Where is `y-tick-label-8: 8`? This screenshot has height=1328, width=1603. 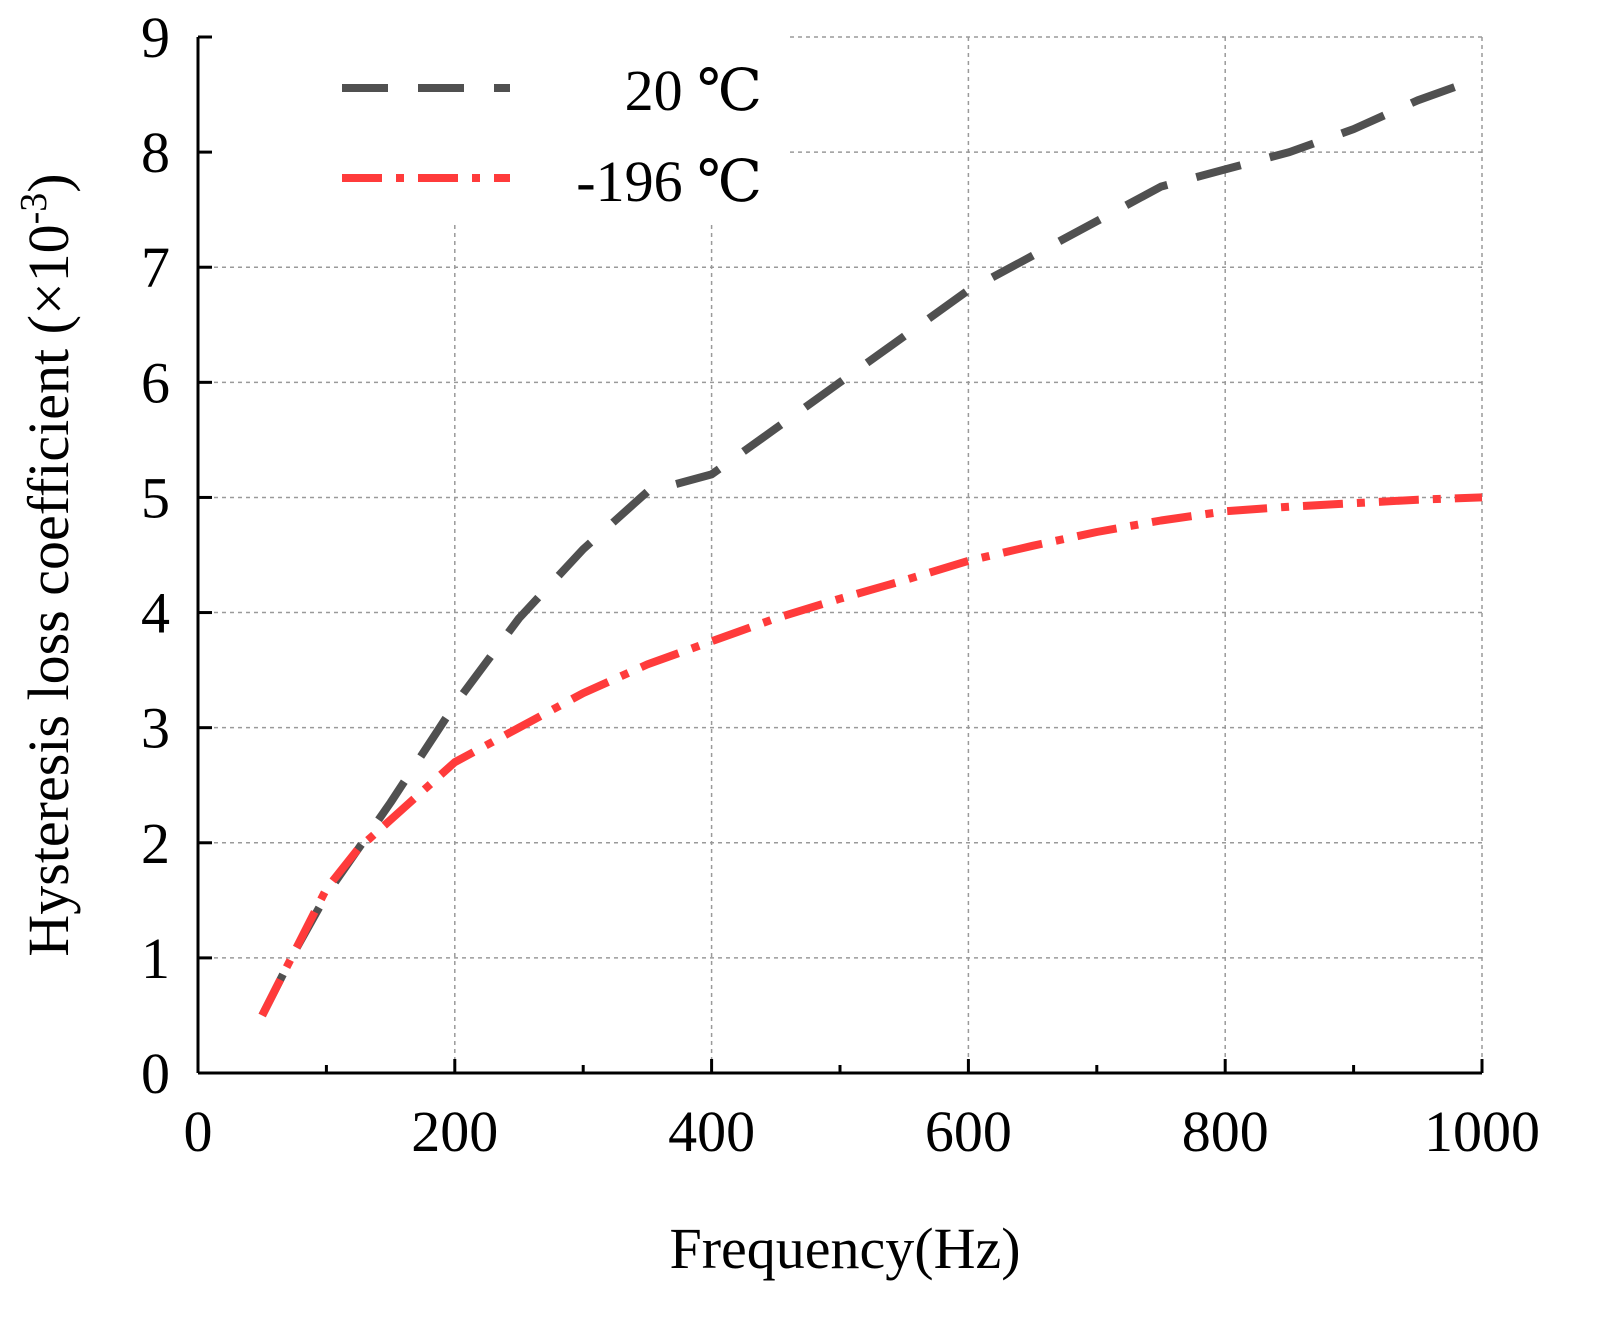 y-tick-label-8: 8 is located at coordinates (155, 152).